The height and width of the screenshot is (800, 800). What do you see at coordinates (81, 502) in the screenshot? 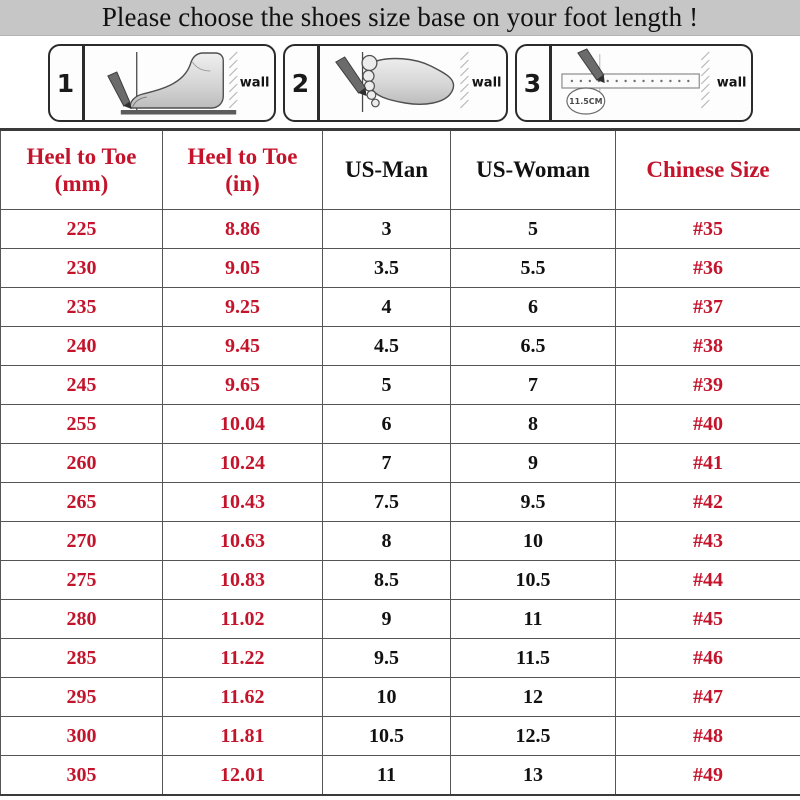
I see `table-cell: 265` at bounding box center [81, 502].